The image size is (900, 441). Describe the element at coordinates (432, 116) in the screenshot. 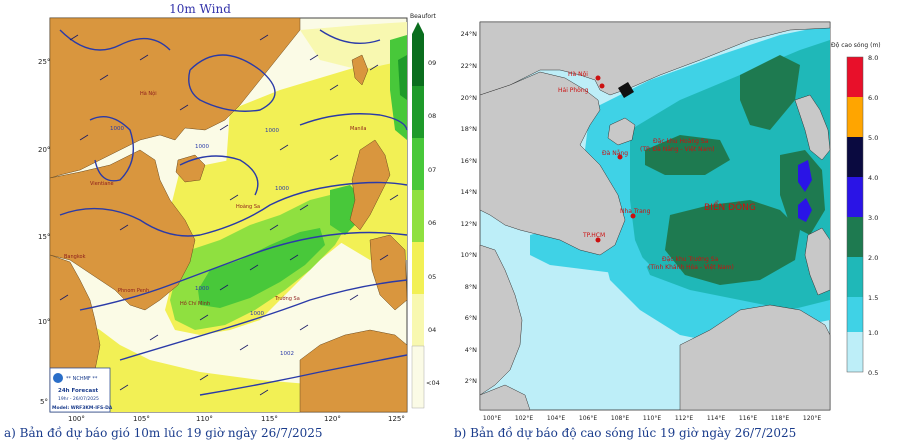

I see `colorbar-label: 08` at that location.